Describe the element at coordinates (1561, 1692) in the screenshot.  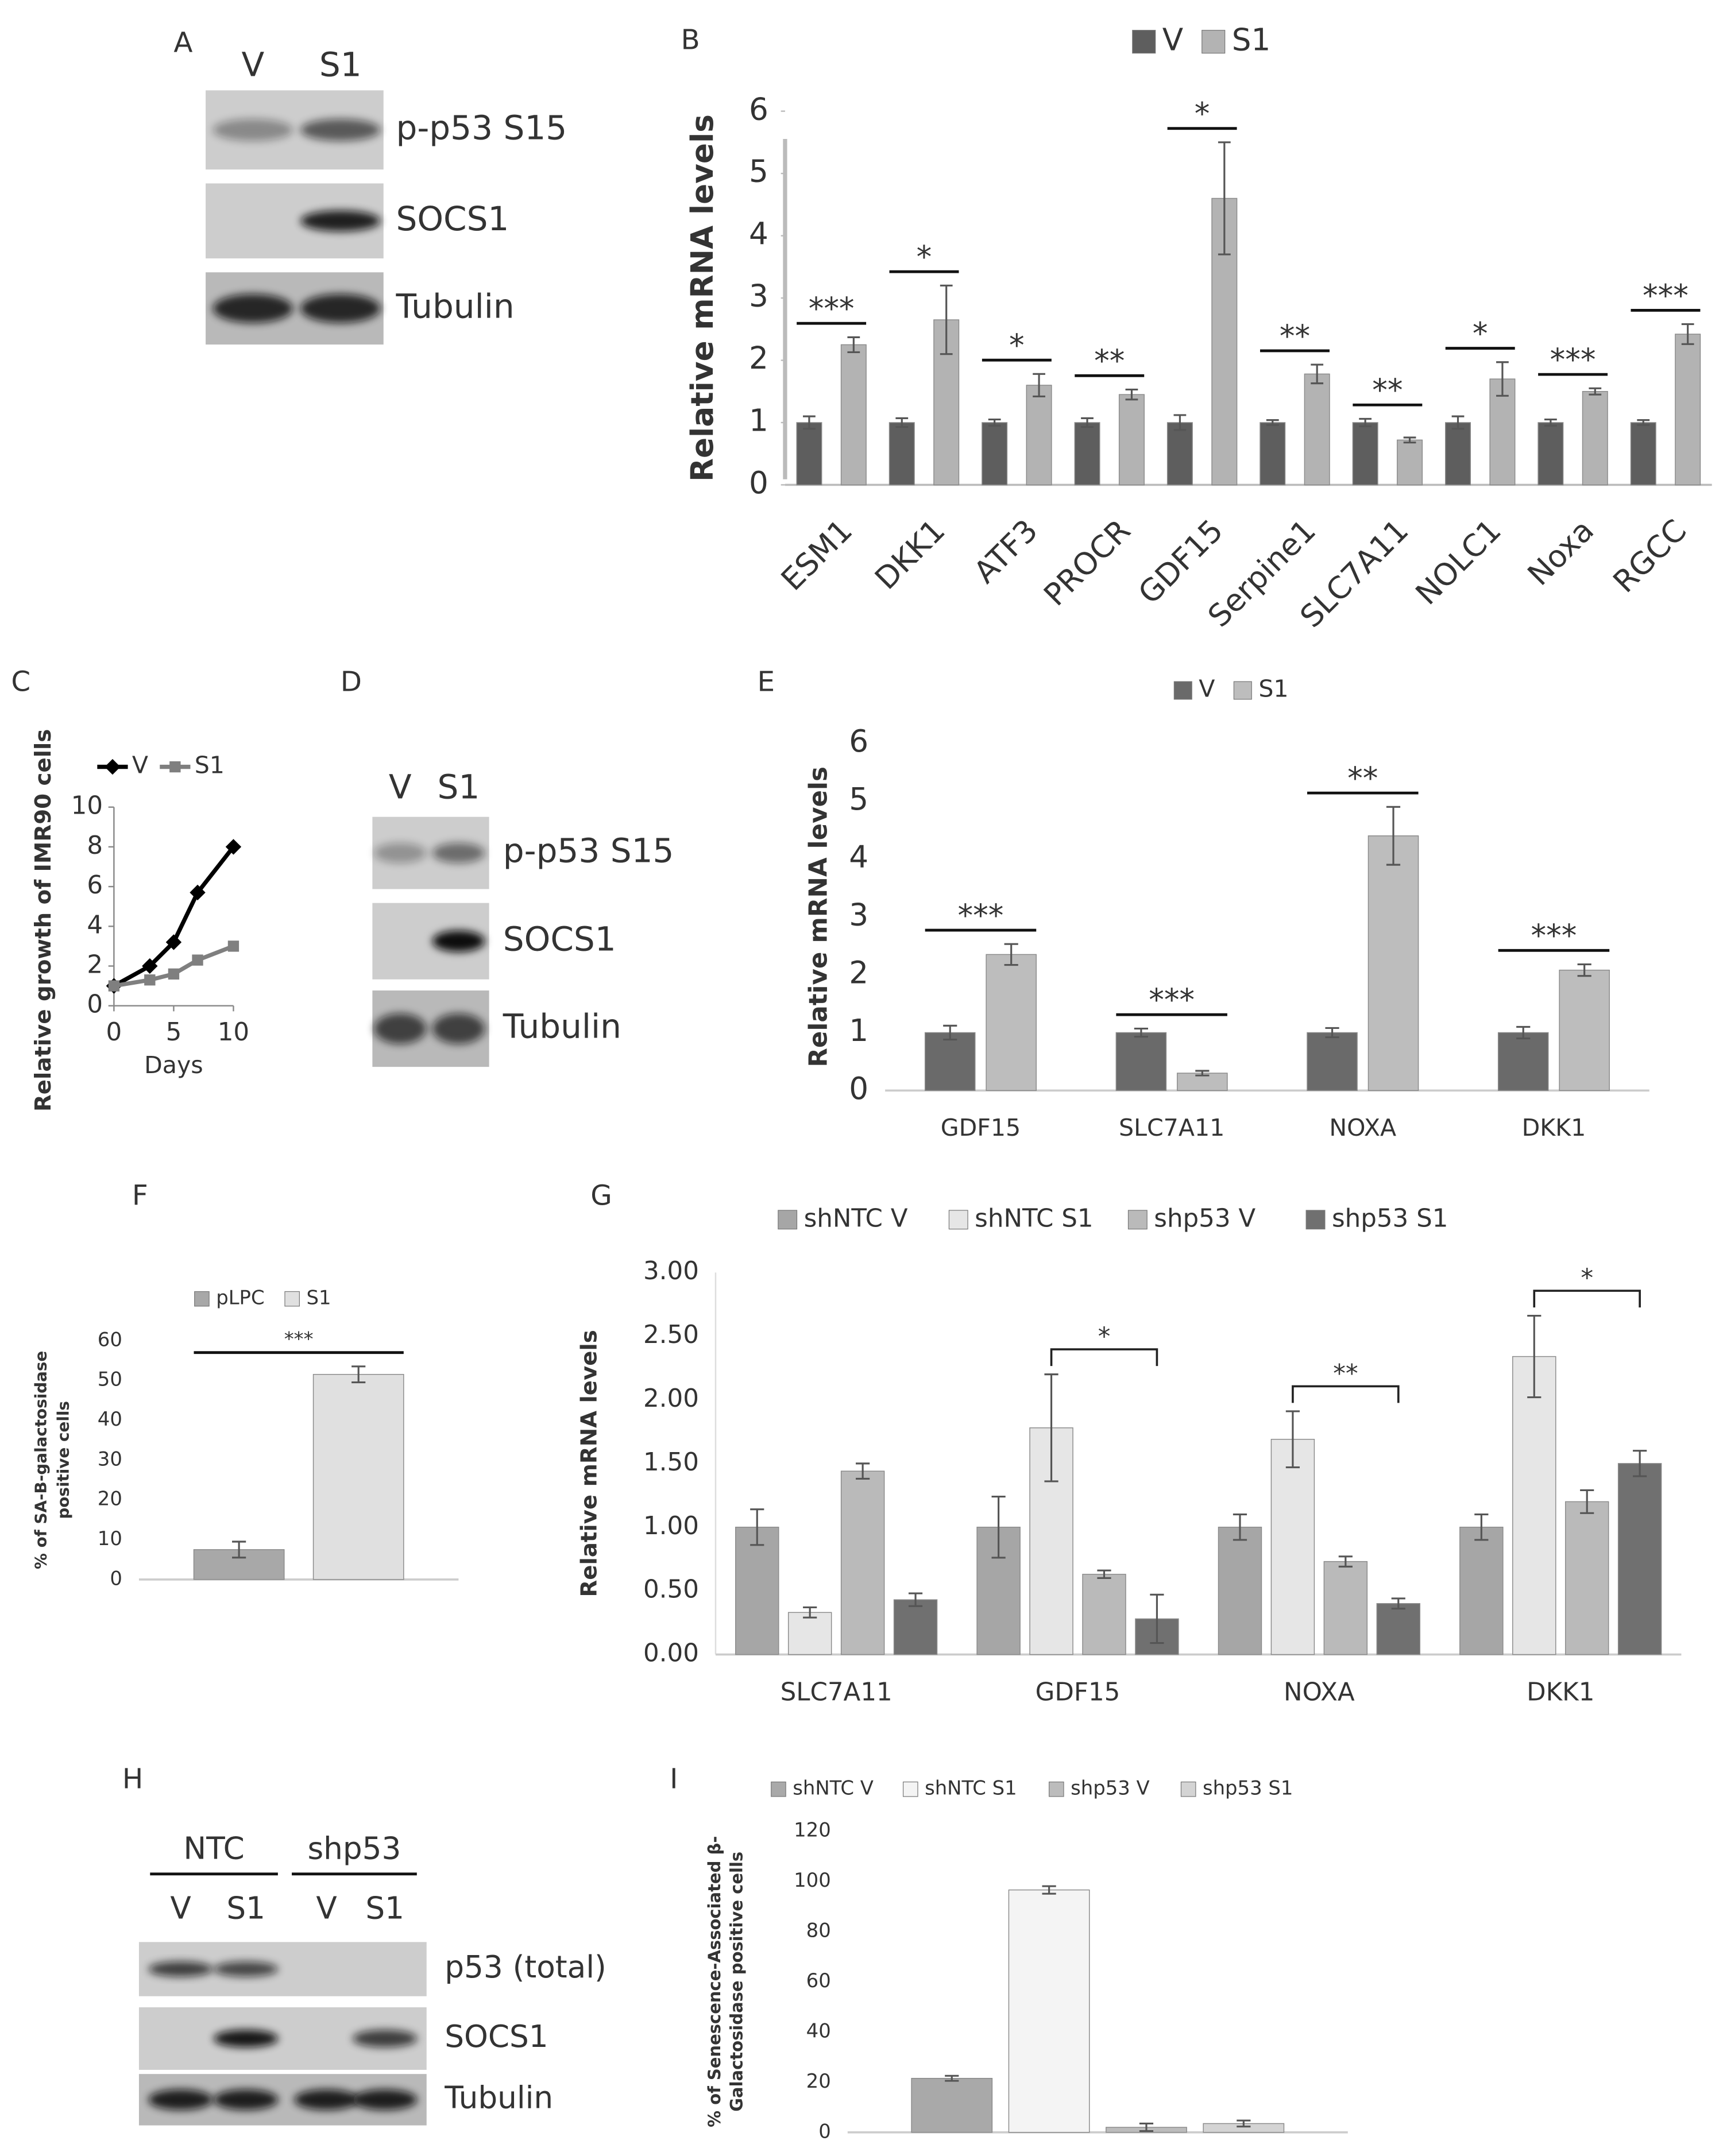
I see `x-tick-label: DKK1` at that location.